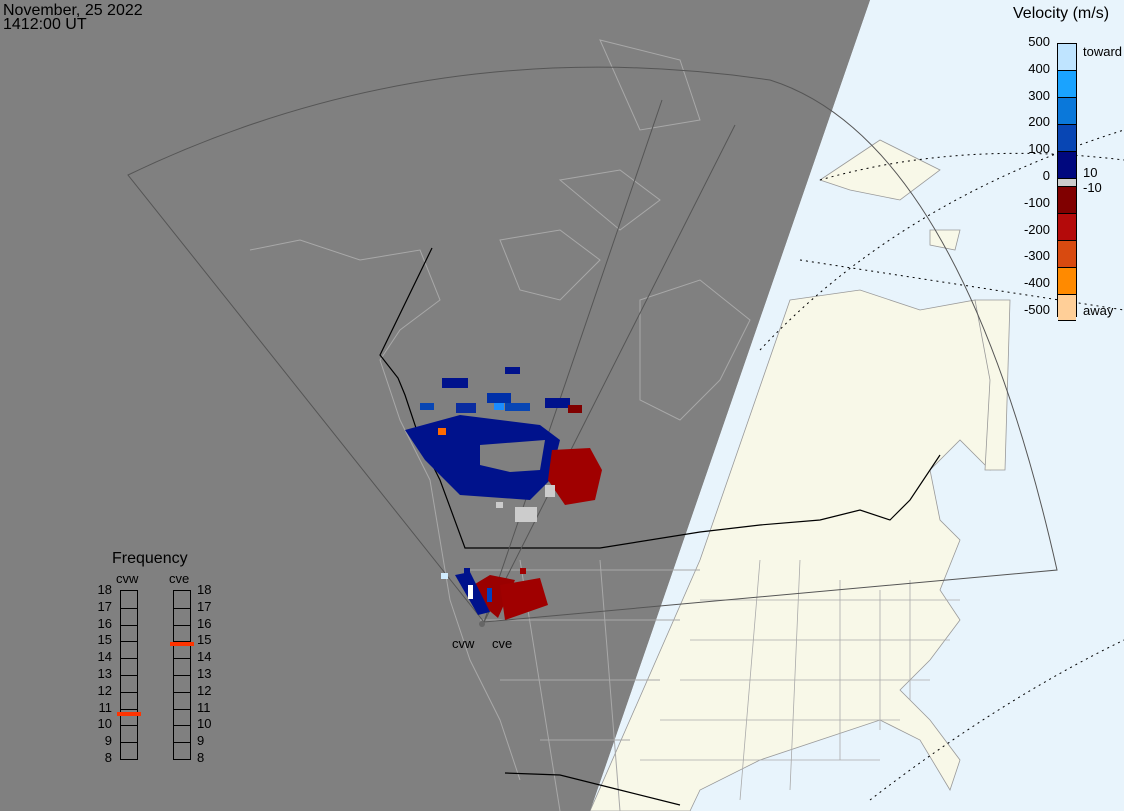  I want to click on colorbar-tick: -100, so click(1036, 202).